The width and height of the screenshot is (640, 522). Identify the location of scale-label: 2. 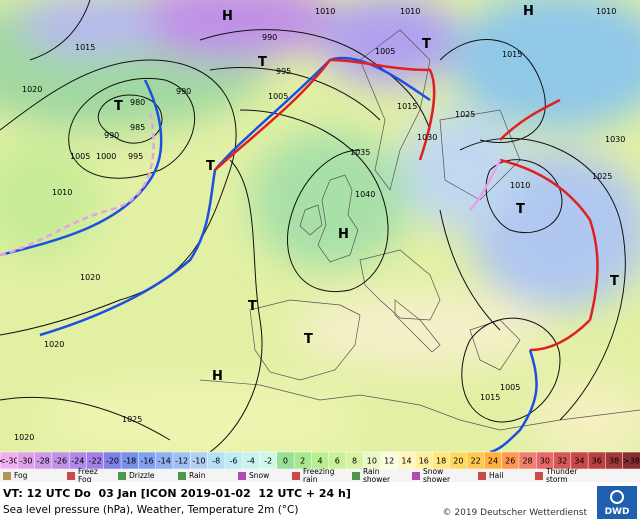
(302, 461).